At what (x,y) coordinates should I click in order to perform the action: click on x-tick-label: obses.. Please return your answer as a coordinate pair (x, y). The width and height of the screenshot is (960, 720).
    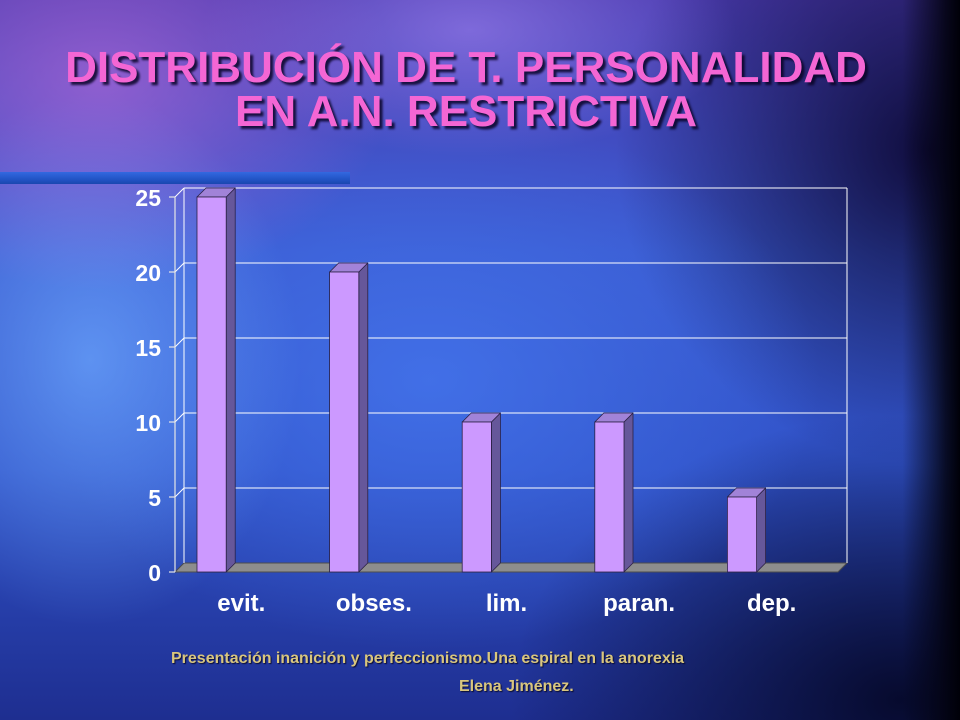
    Looking at the image, I should click on (374, 603).